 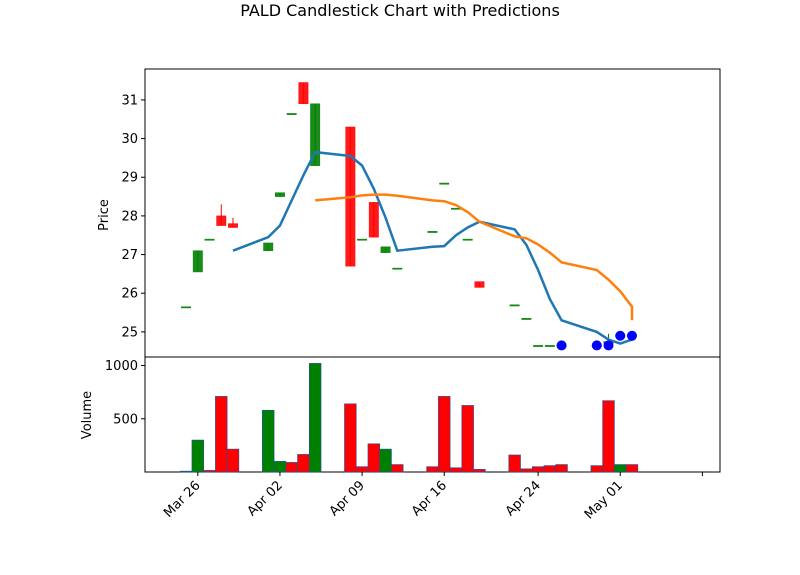 What do you see at coordinates (121, 366) in the screenshot?
I see `volume-y-tick-label: 1000` at bounding box center [121, 366].